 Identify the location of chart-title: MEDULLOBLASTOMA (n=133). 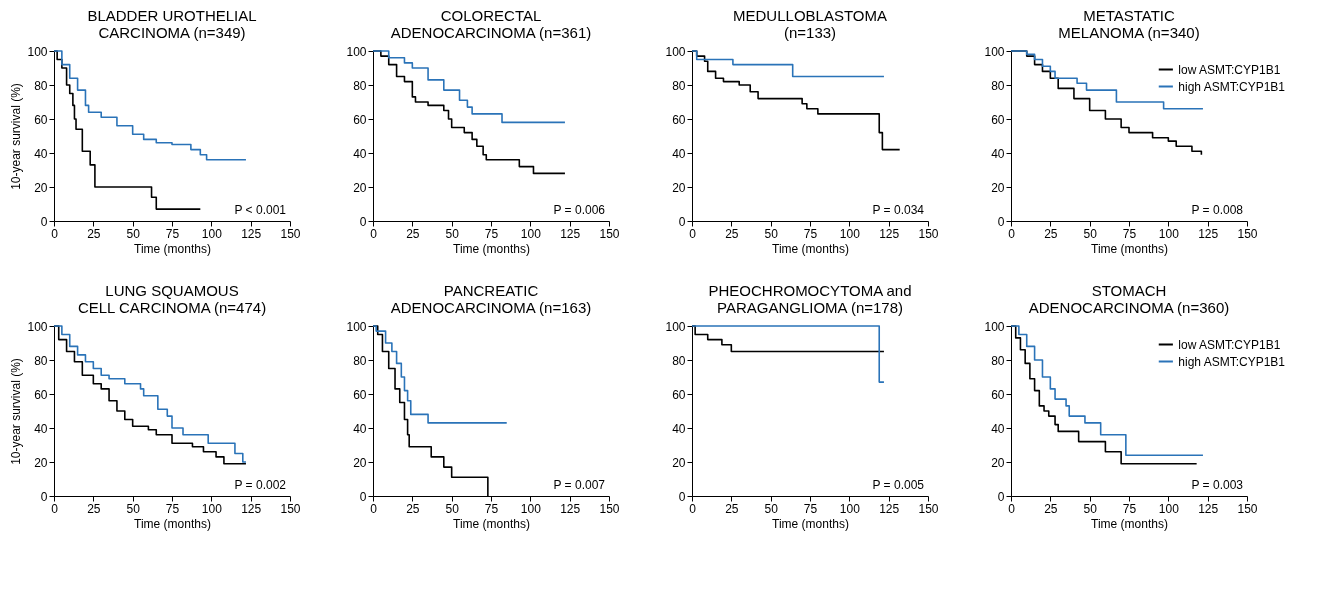
(810, 24).